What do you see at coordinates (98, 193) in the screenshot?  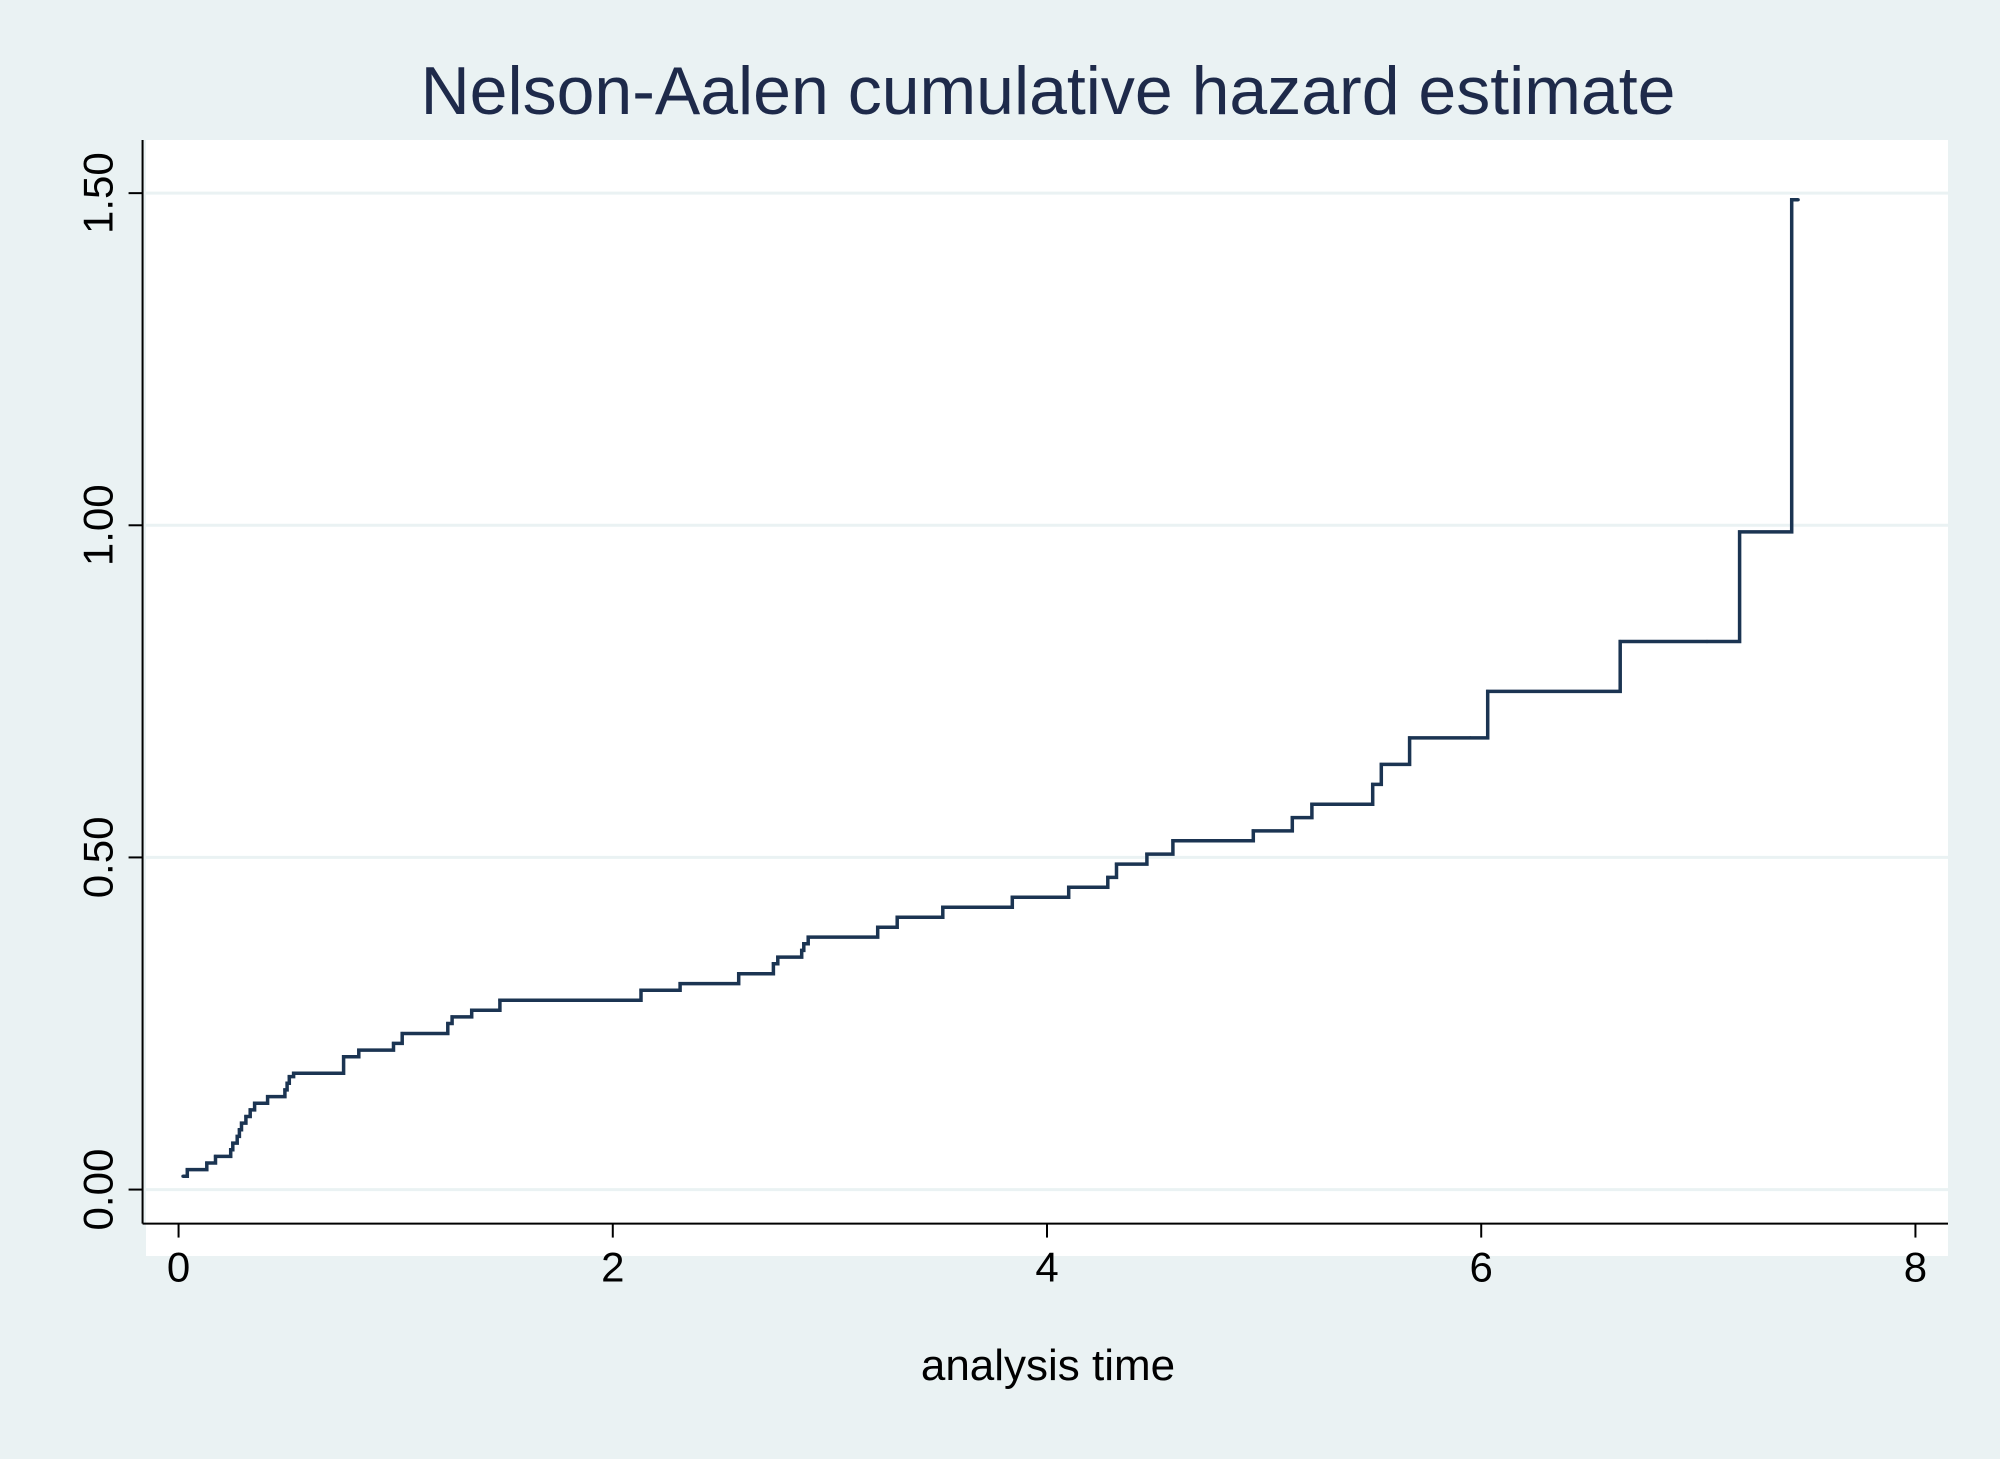 I see `y-tick-label: 1.50` at bounding box center [98, 193].